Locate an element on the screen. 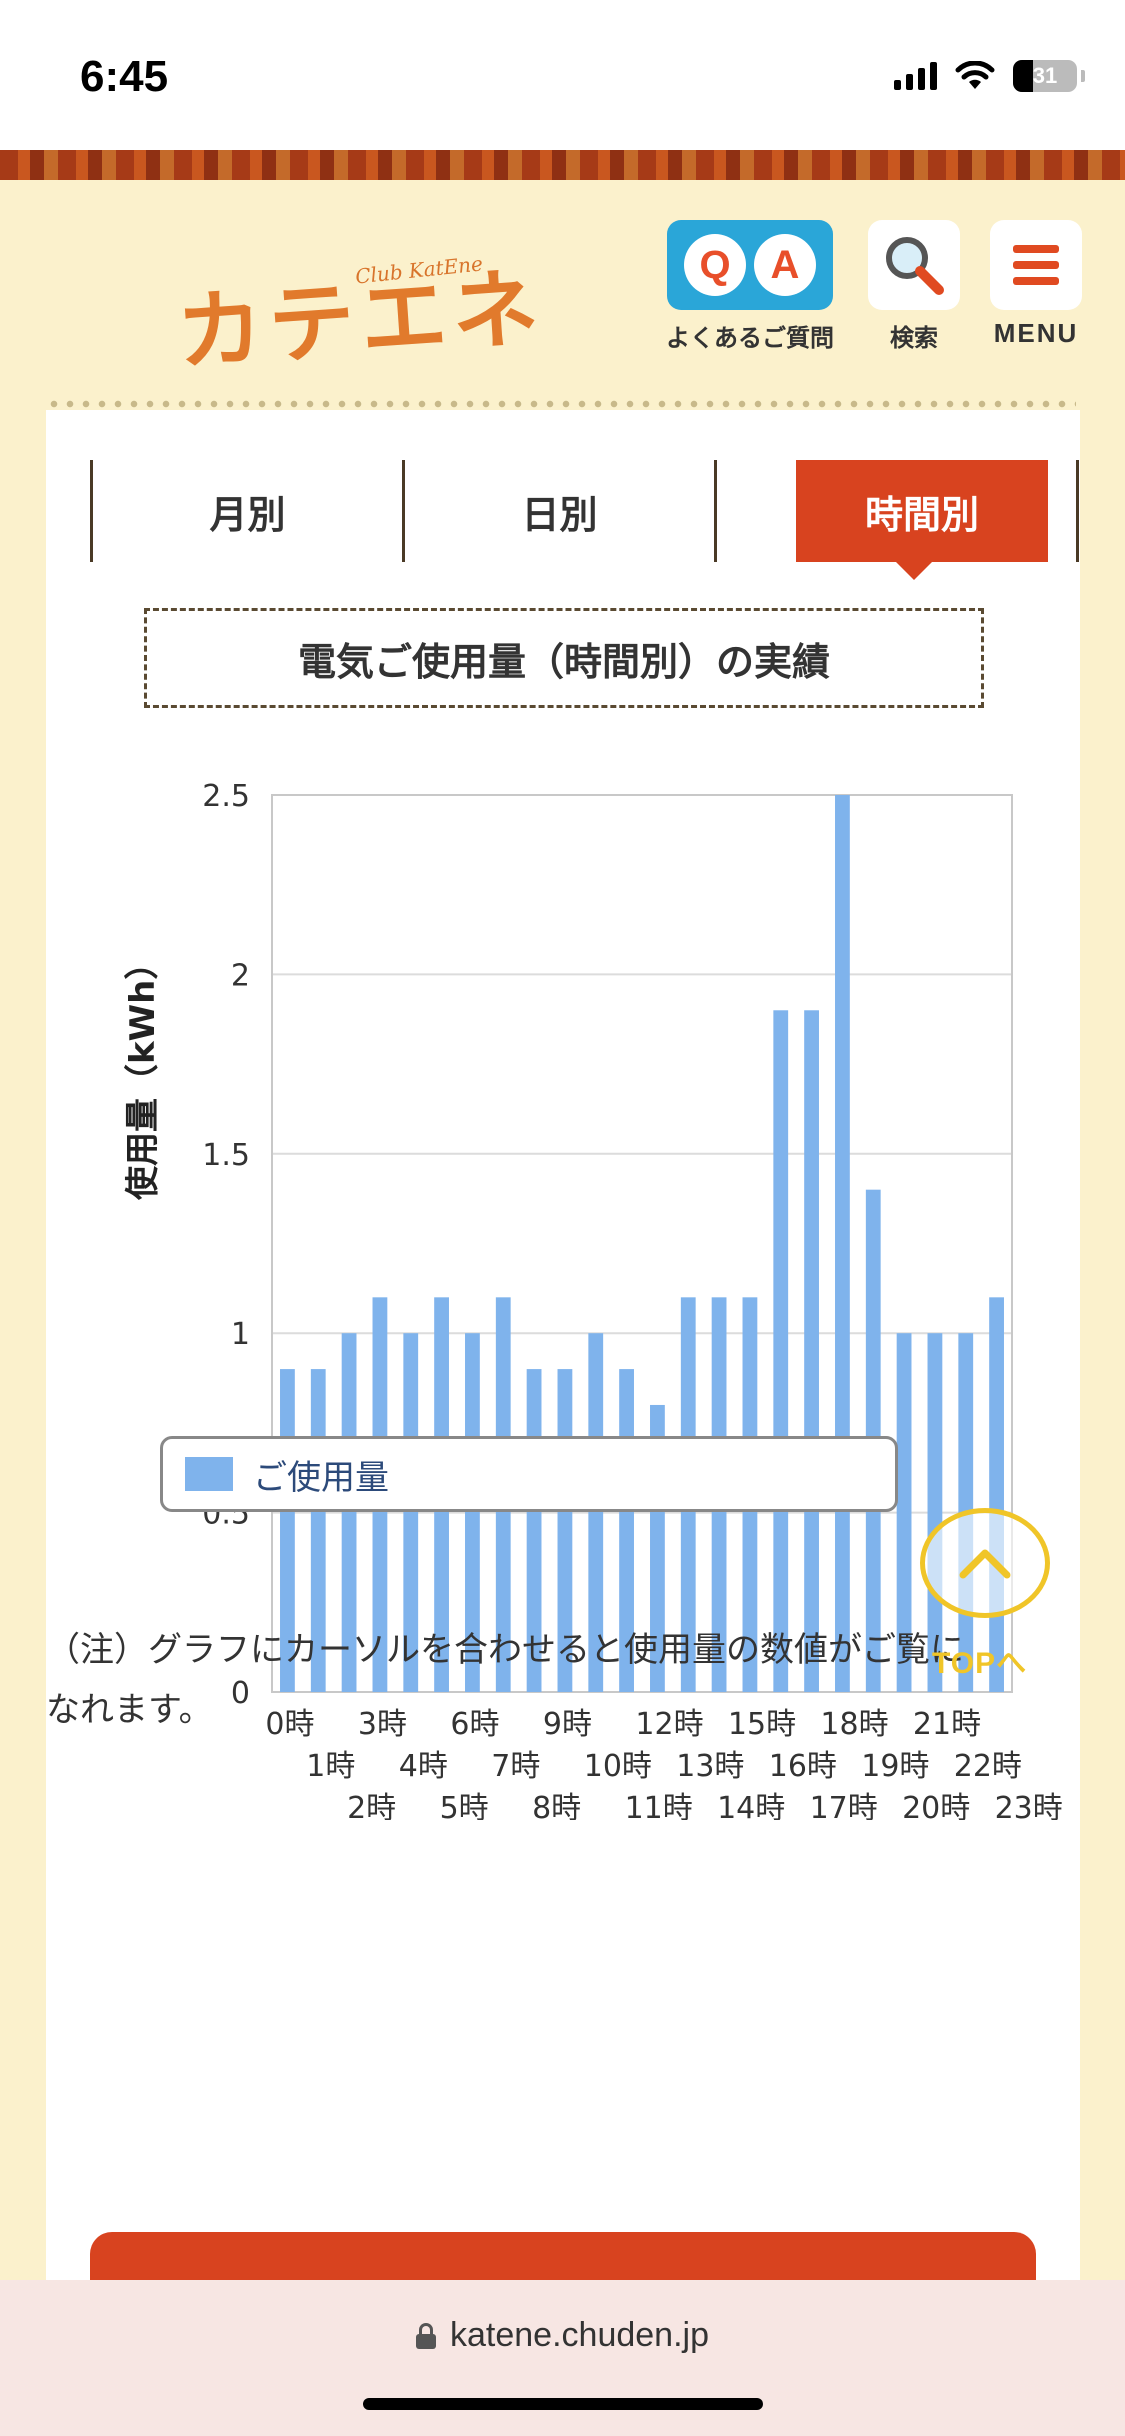 The width and height of the screenshot is (1125, 2436). bar-10時 is located at coordinates (596, 1512).